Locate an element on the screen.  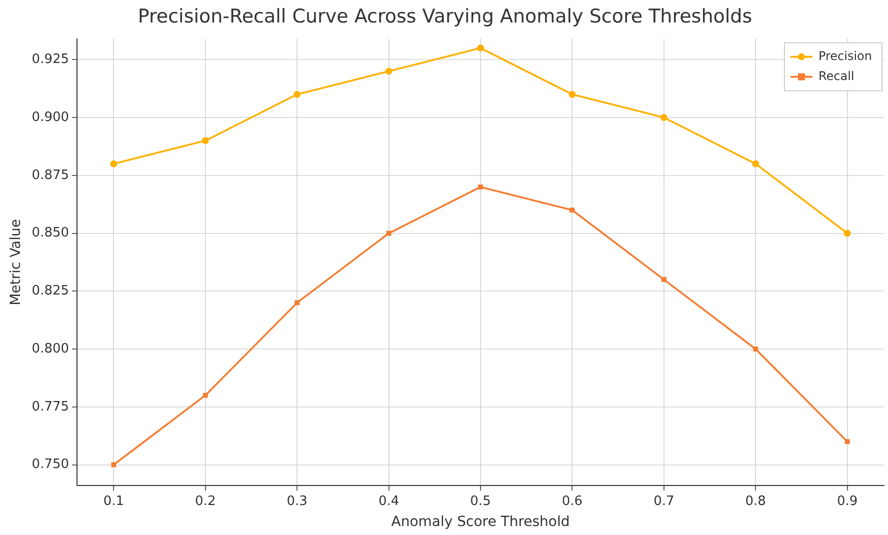
legend-label: Recall is located at coordinates (836, 75).